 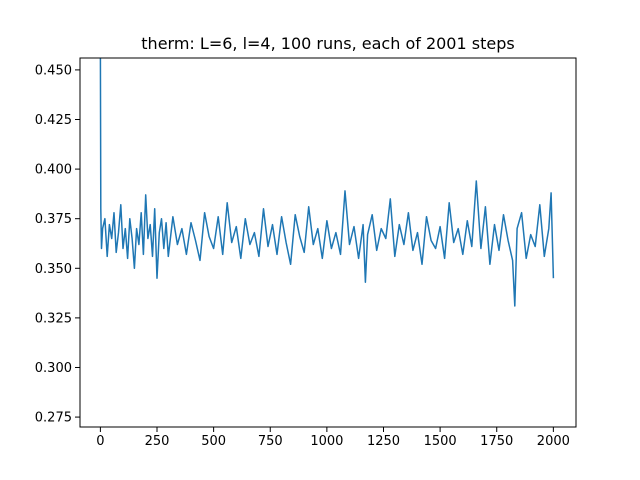 I want to click on x-axis: 0 250 500 750 1000 1250 1500 1750 2000, so click(x=333, y=438).